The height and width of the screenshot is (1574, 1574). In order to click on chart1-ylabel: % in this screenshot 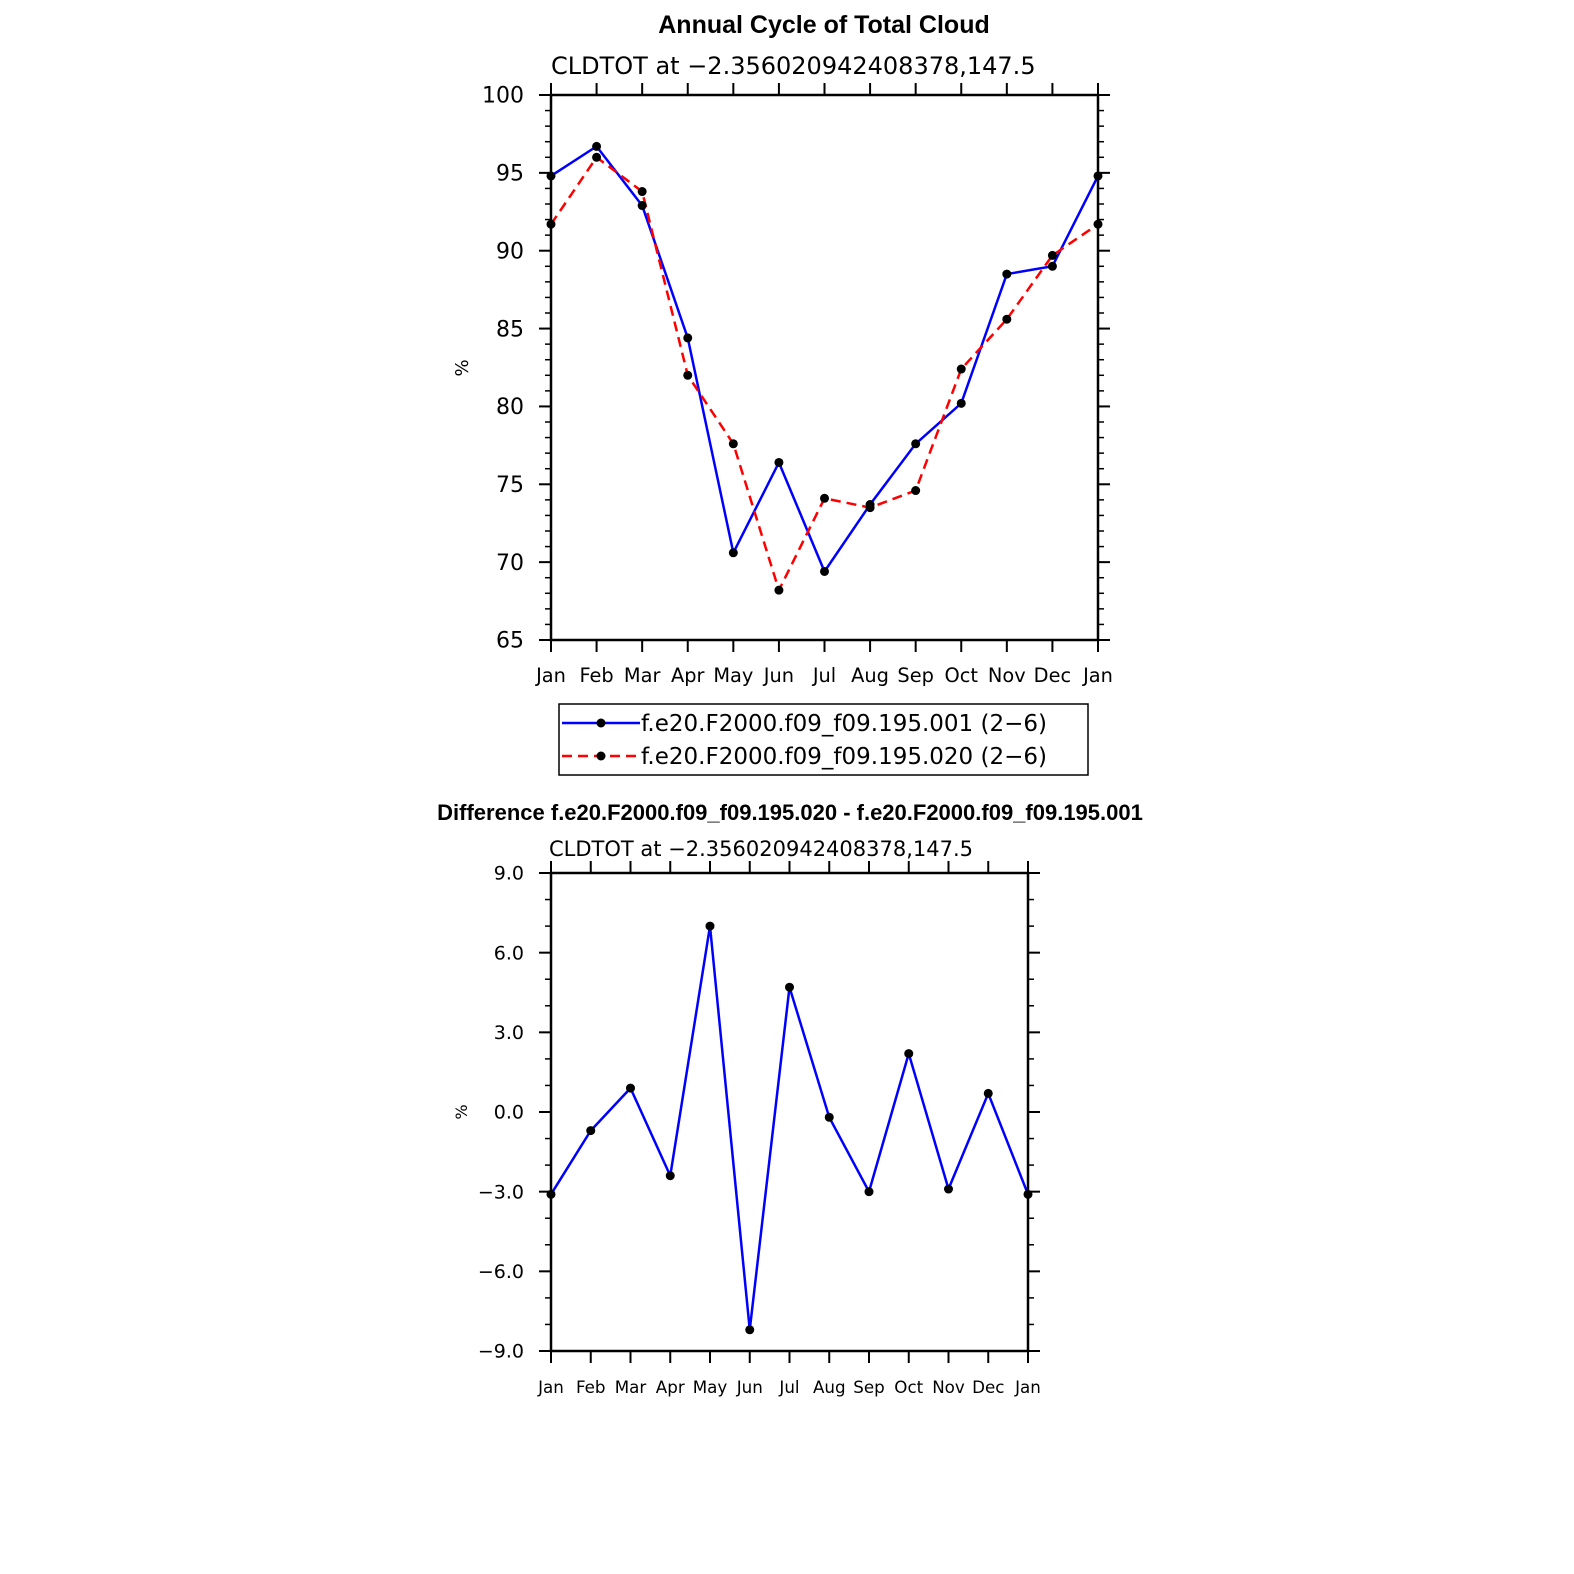, I will do `click(462, 367)`.